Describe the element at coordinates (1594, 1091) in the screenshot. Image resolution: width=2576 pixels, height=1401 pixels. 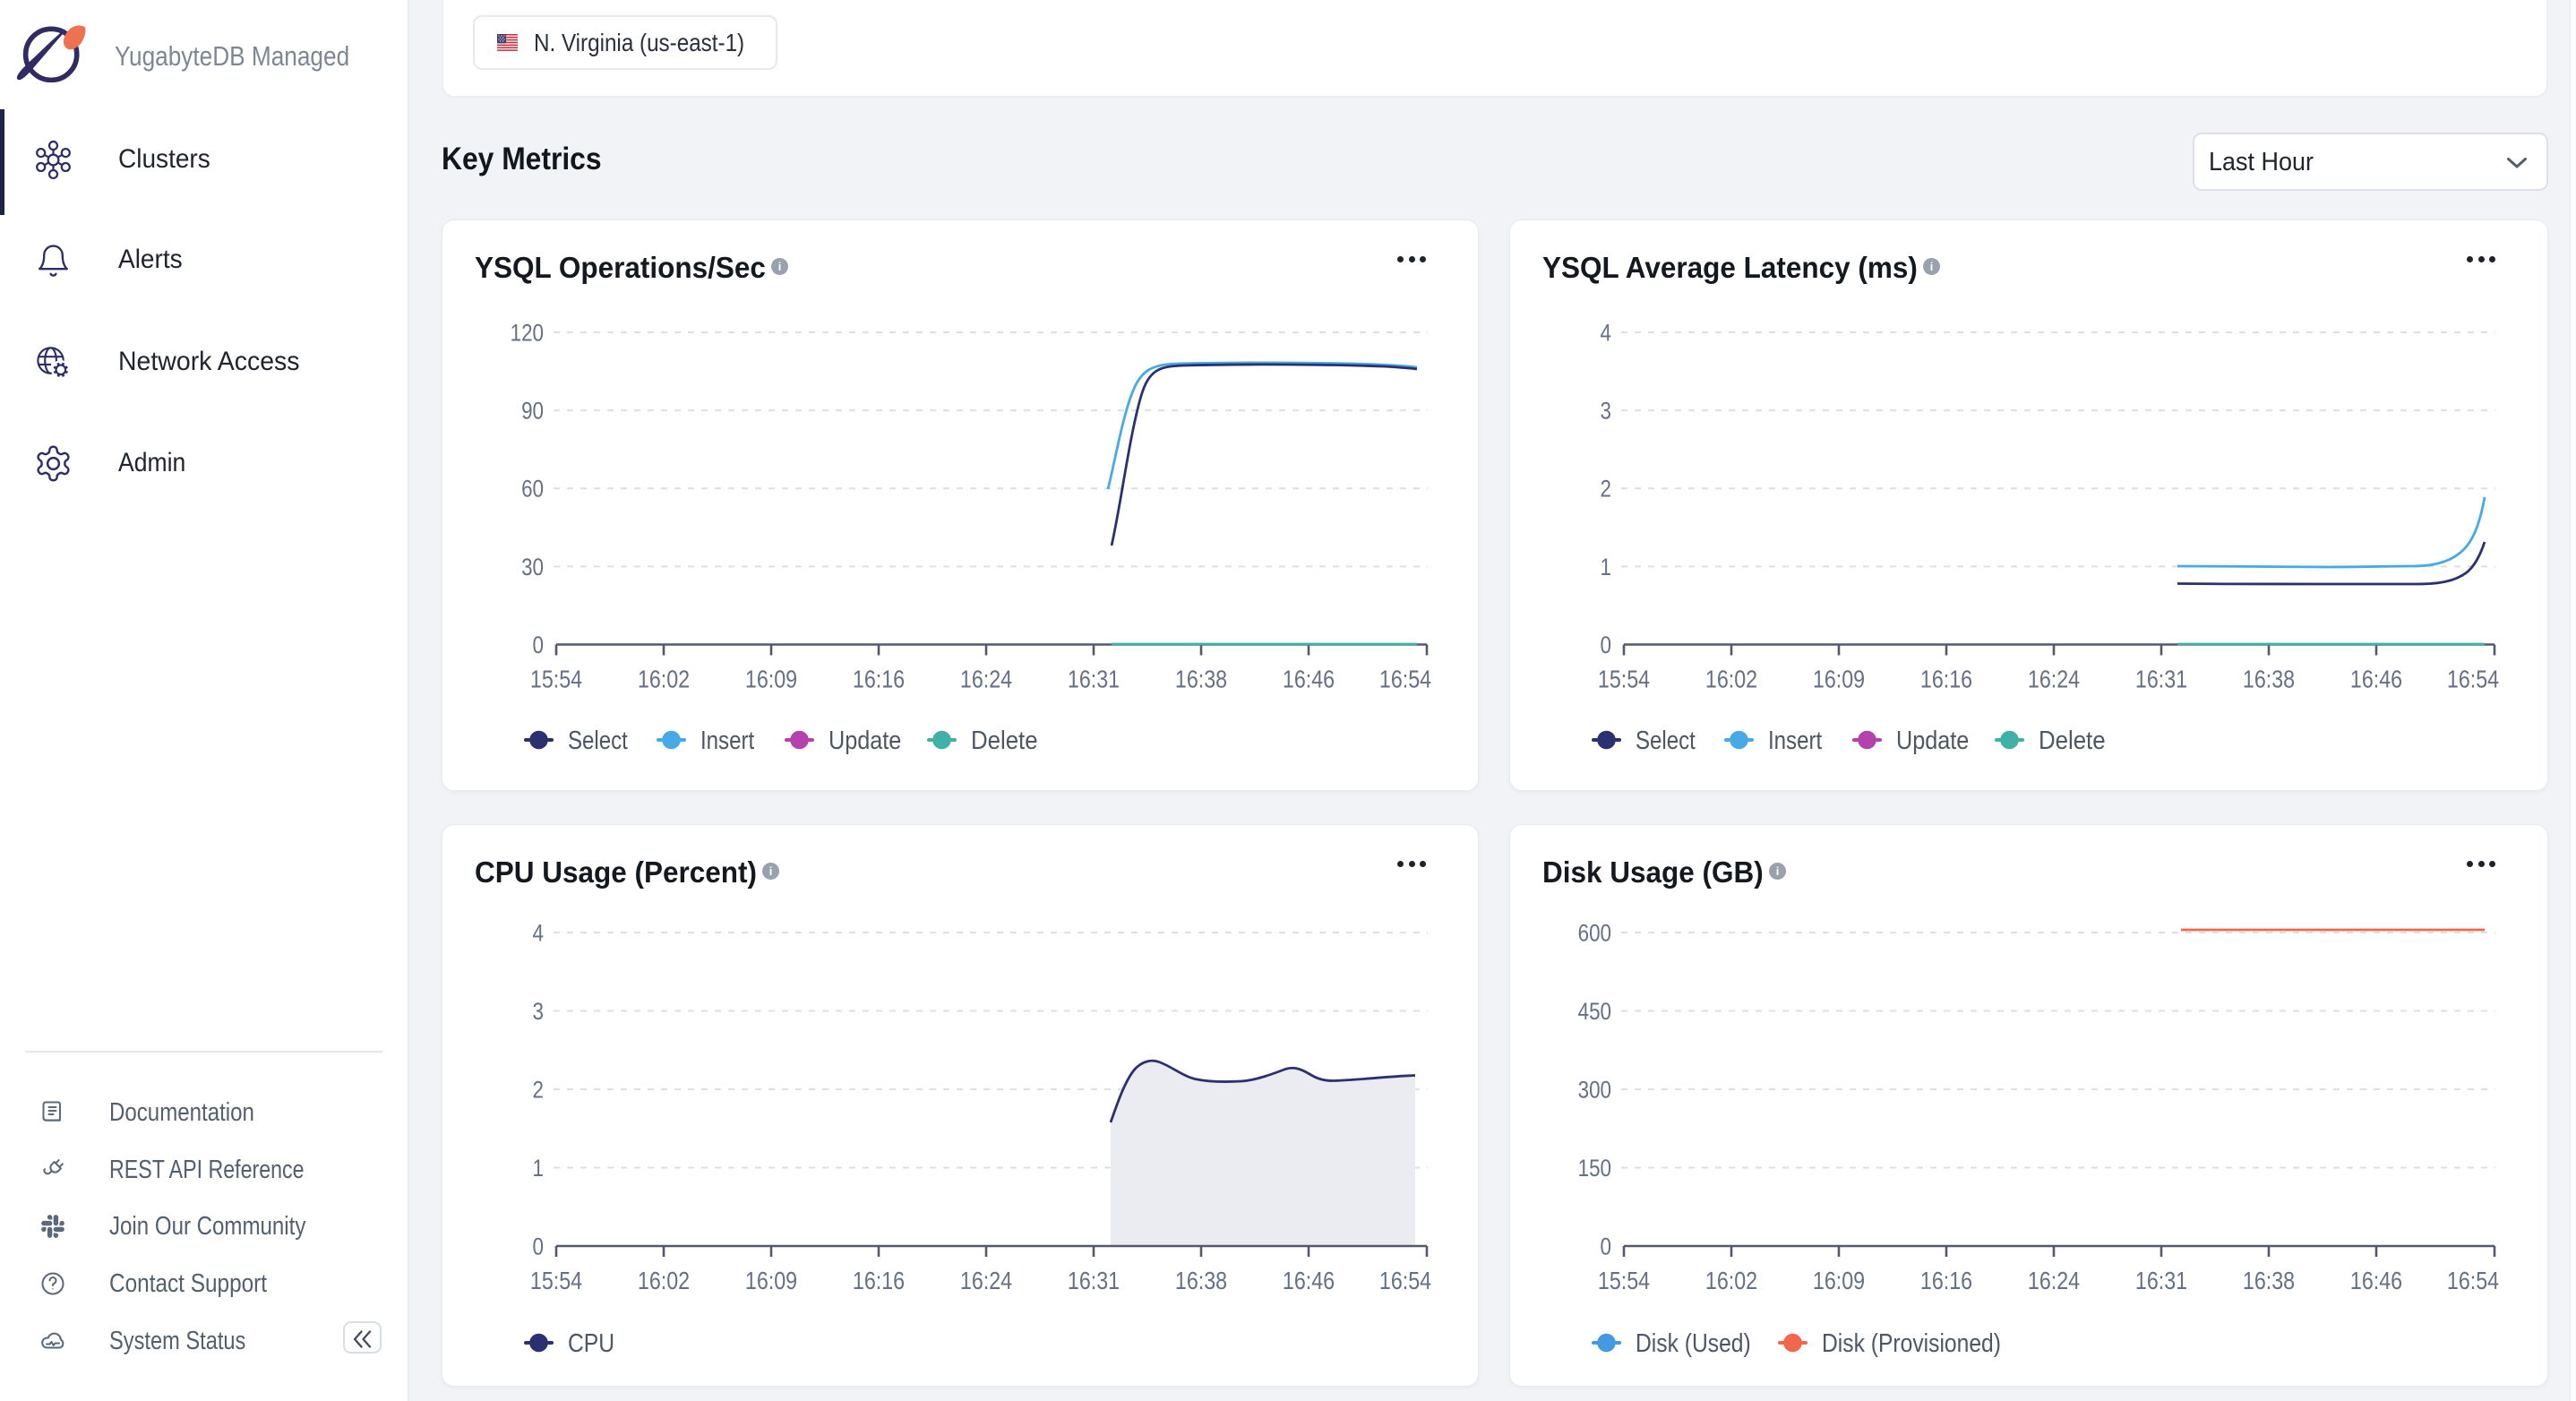
I see `svg-text: 300` at that location.